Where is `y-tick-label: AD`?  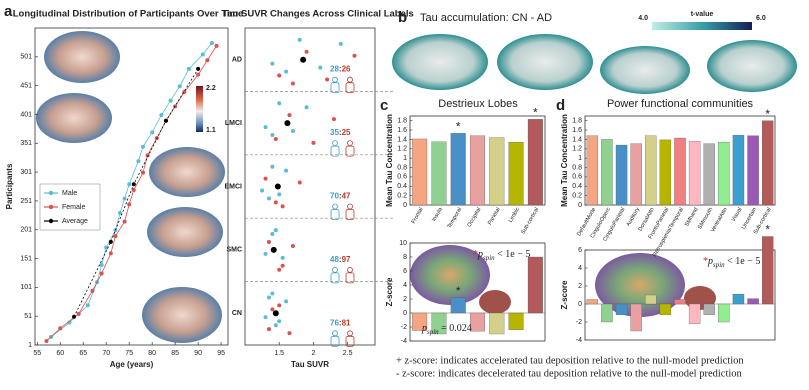
y-tick-label: AD is located at coordinates (237, 60).